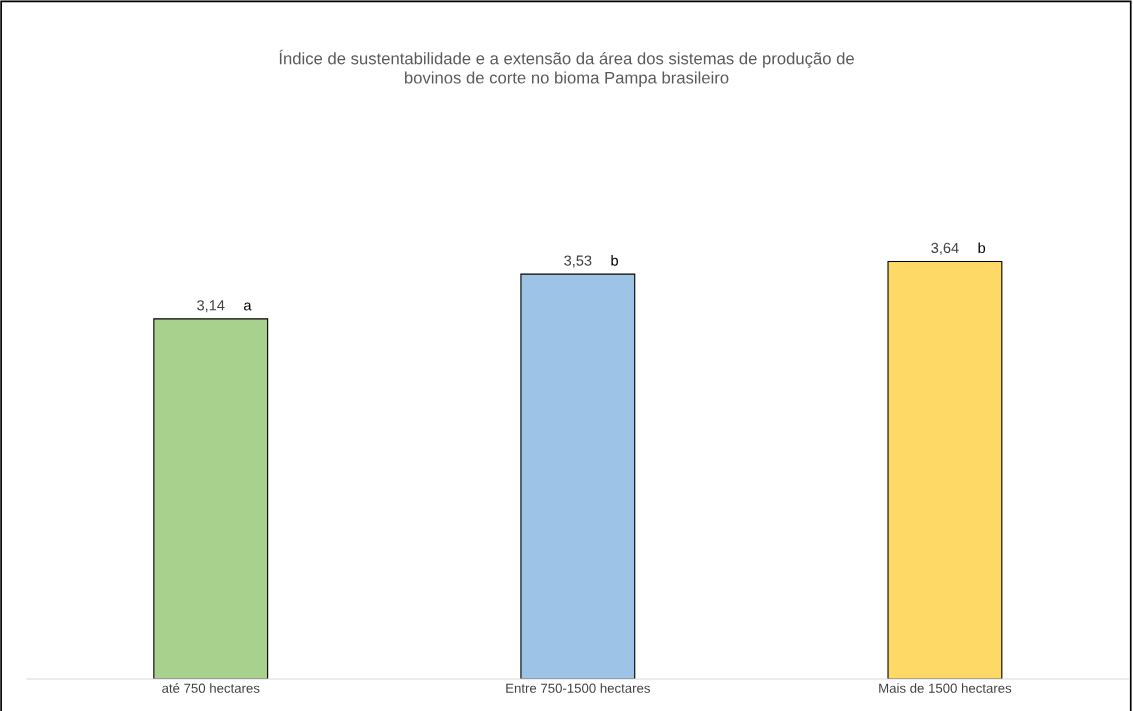  I want to click on x-tick-label: até 750 hectares, so click(211, 688).